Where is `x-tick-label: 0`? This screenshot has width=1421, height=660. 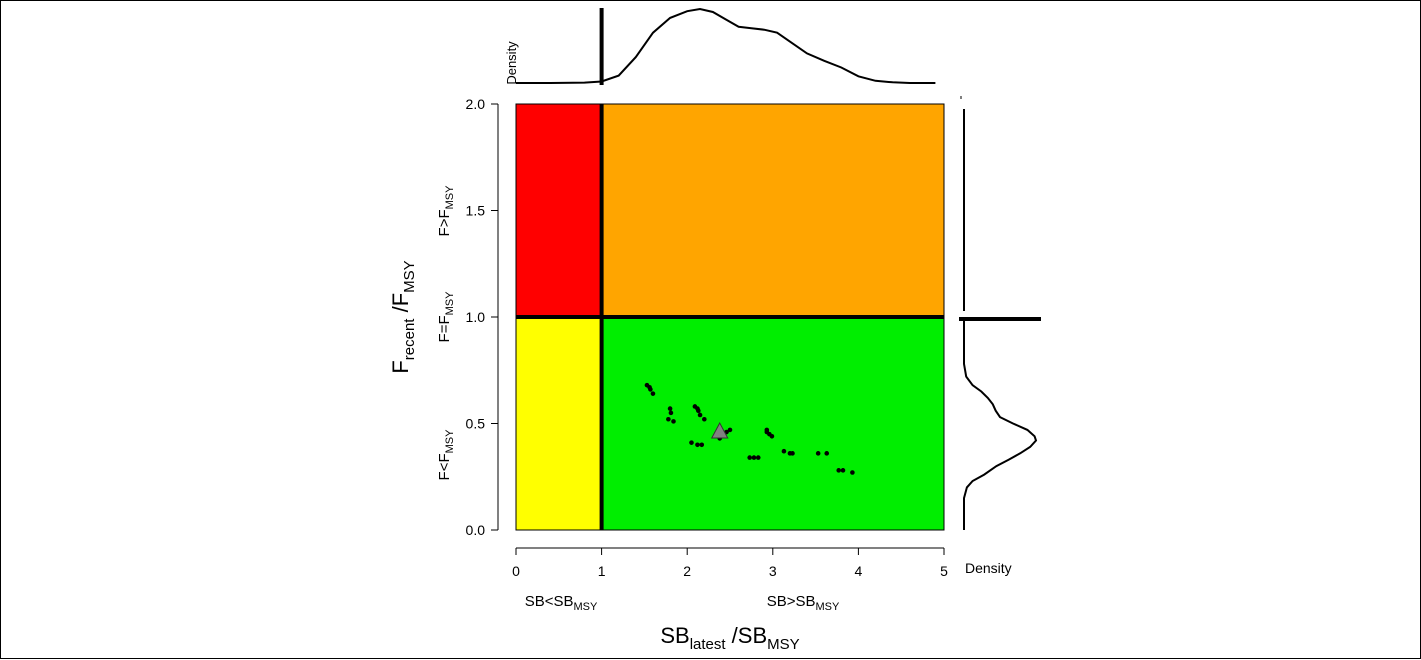
x-tick-label: 0 is located at coordinates (516, 571).